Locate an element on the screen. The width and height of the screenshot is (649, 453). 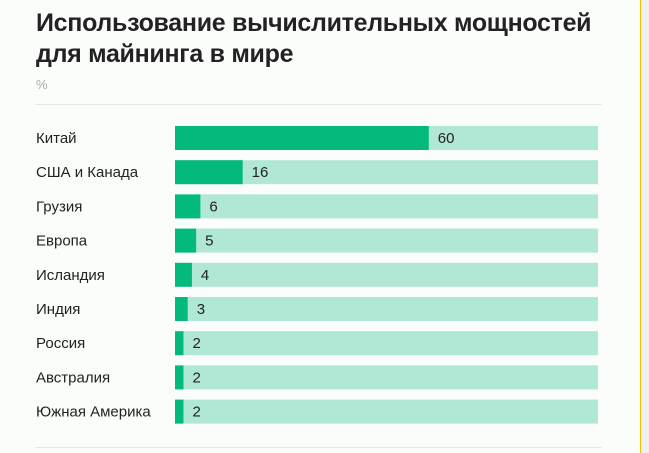
category-label: Европа is located at coordinates (62, 241).